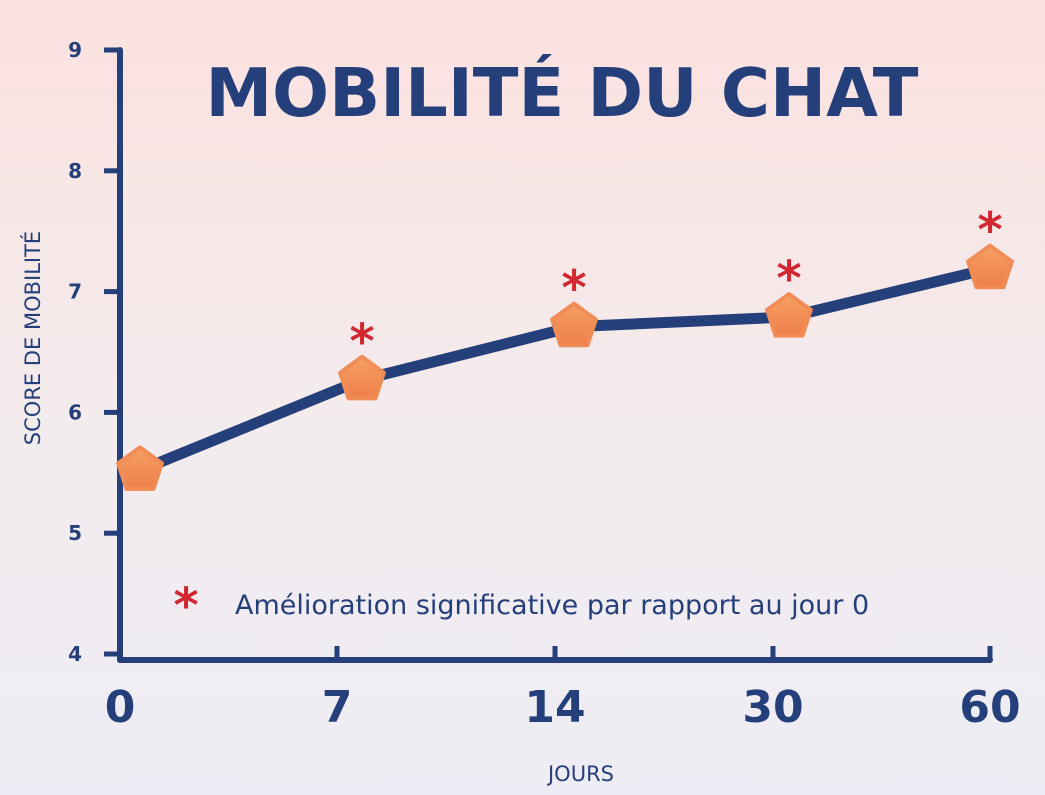  What do you see at coordinates (554, 707) in the screenshot?
I see `x-tick-label: 14` at bounding box center [554, 707].